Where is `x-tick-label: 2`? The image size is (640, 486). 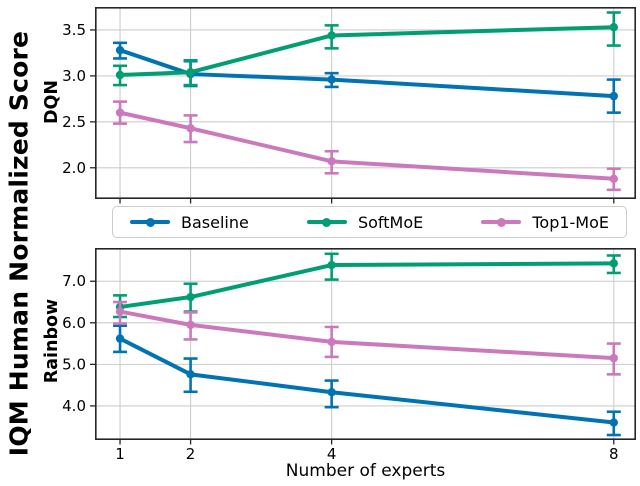
x-tick-label: 2 is located at coordinates (191, 454).